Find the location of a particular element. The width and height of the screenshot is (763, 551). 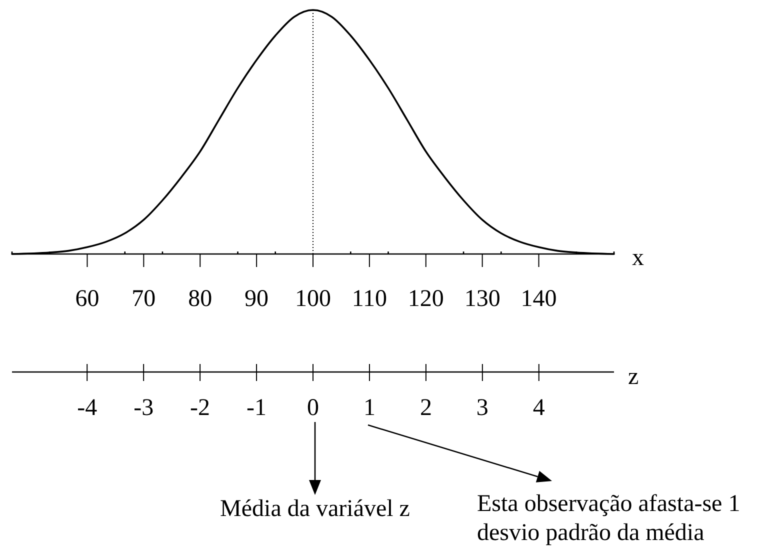

x-tick-label: 140 is located at coordinates (538, 299).